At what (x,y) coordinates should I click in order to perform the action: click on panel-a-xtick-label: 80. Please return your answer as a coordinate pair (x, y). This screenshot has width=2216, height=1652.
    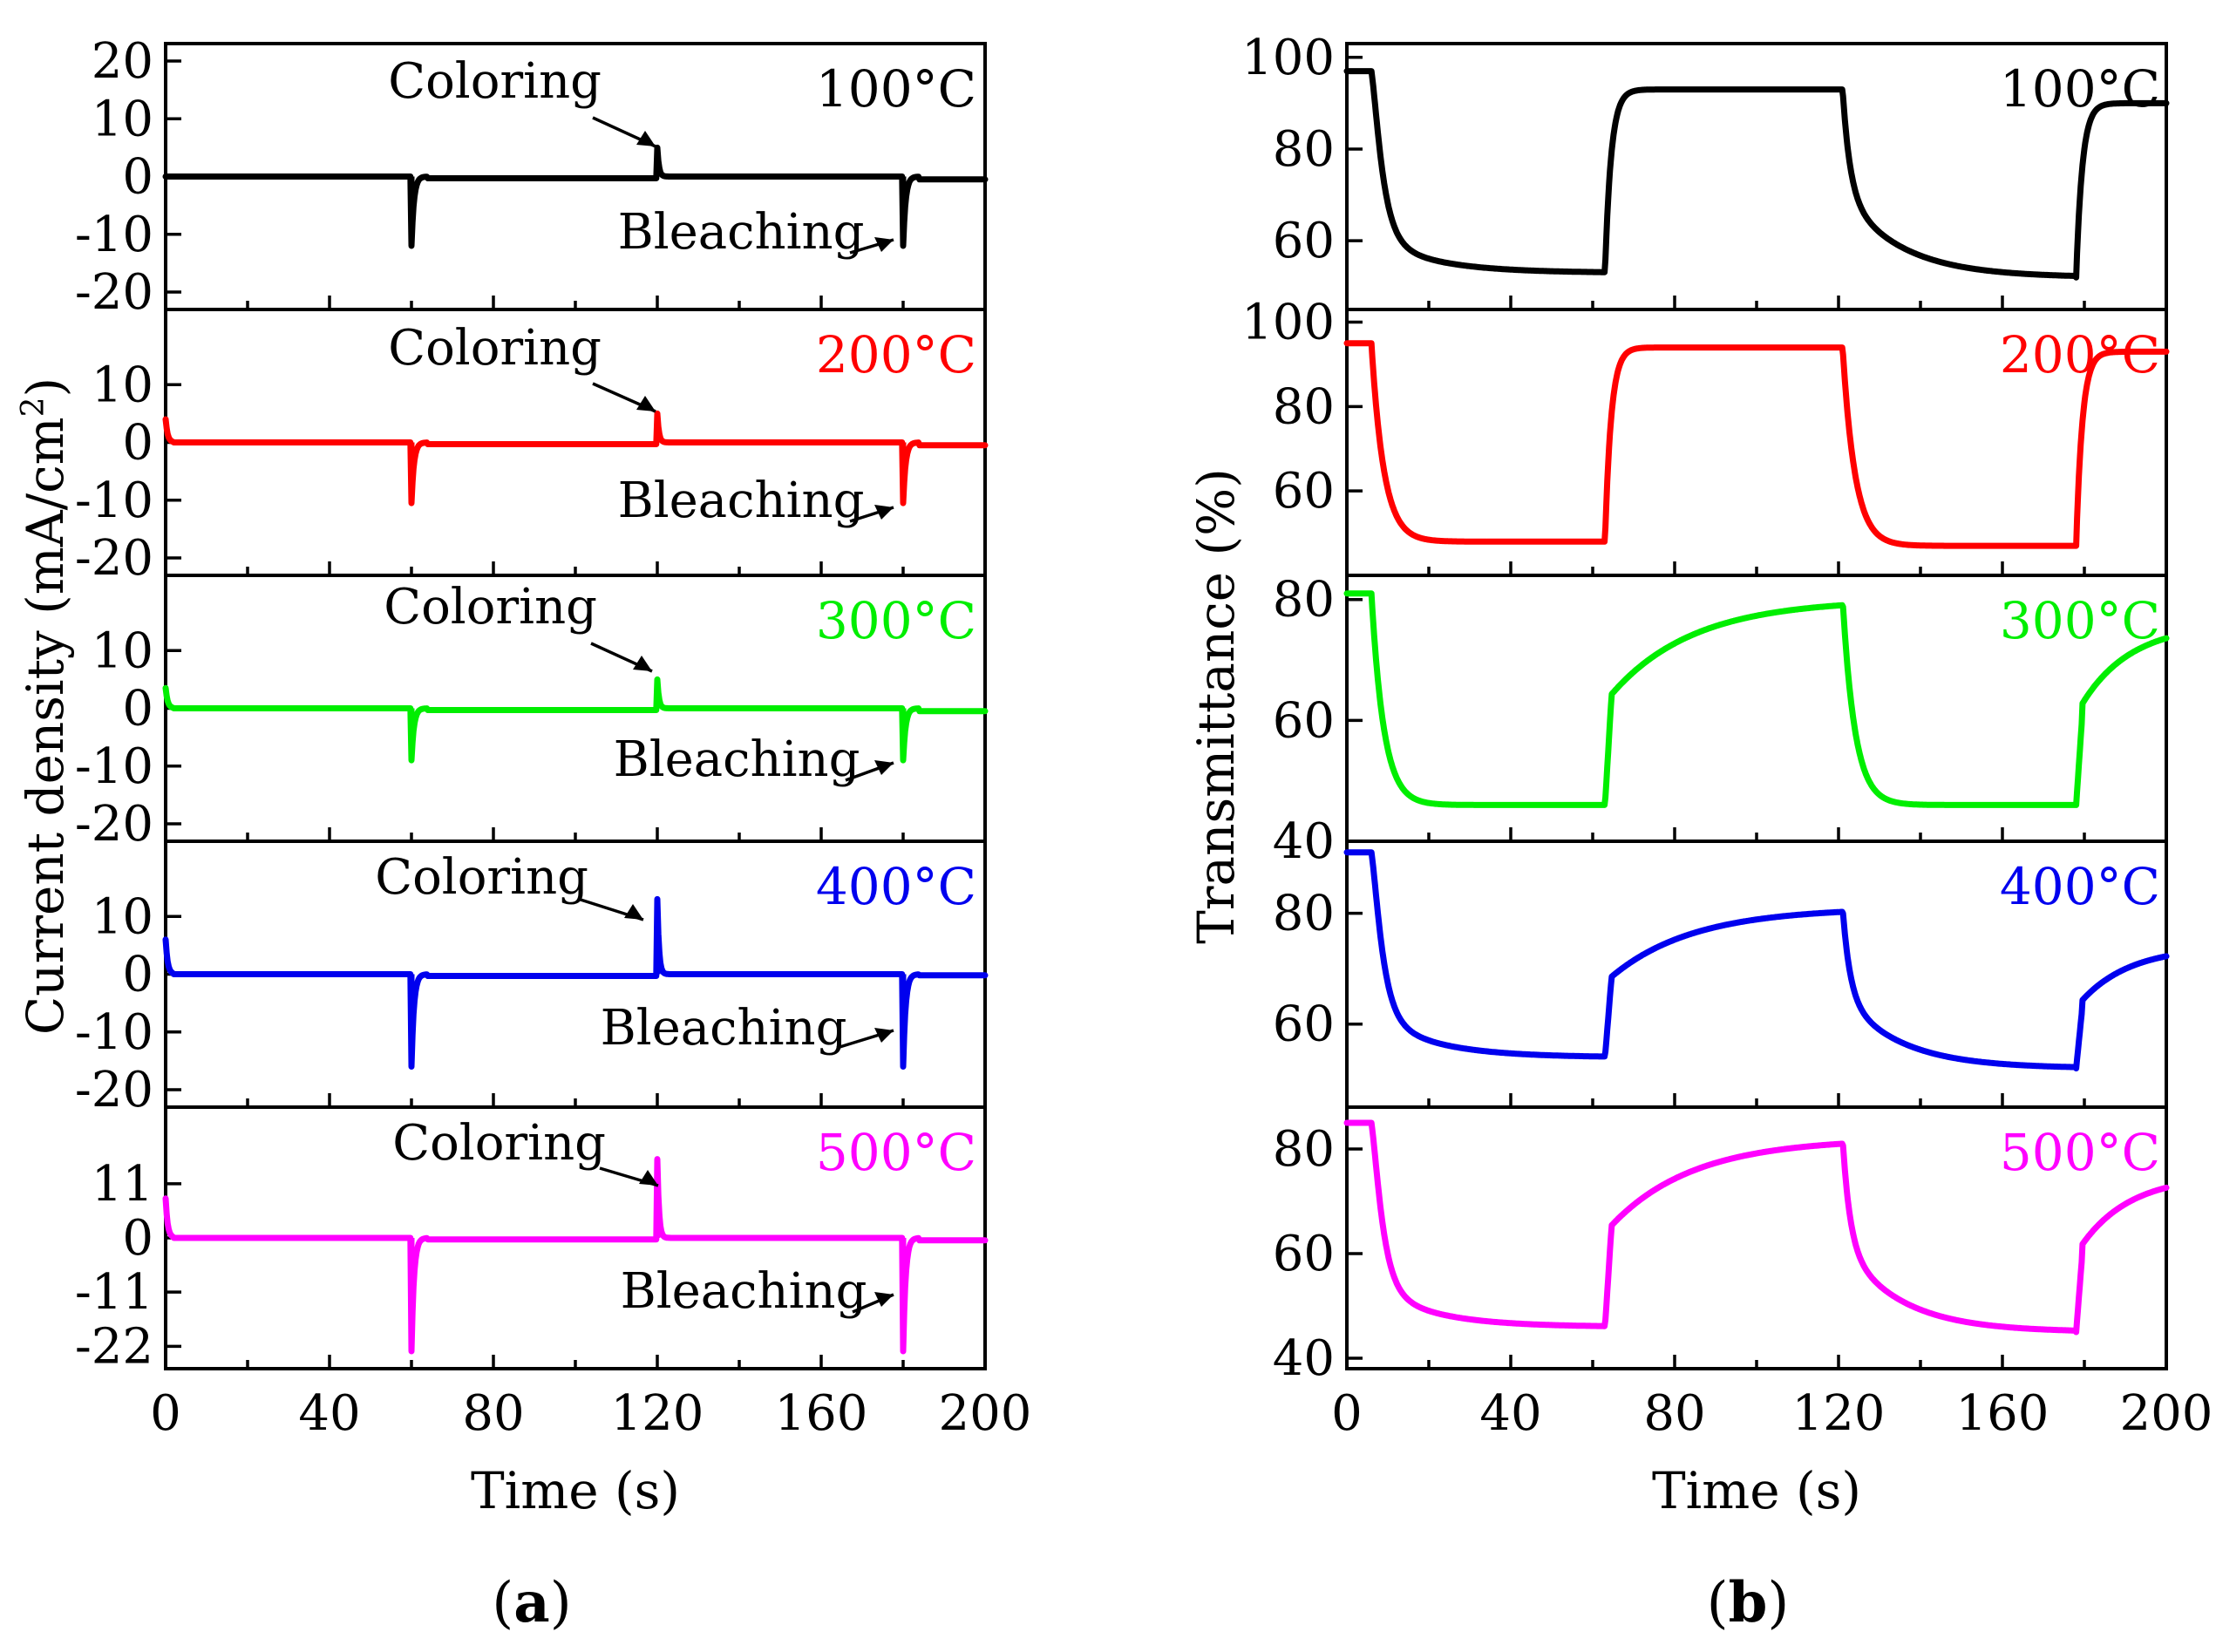
    Looking at the image, I should click on (493, 1413).